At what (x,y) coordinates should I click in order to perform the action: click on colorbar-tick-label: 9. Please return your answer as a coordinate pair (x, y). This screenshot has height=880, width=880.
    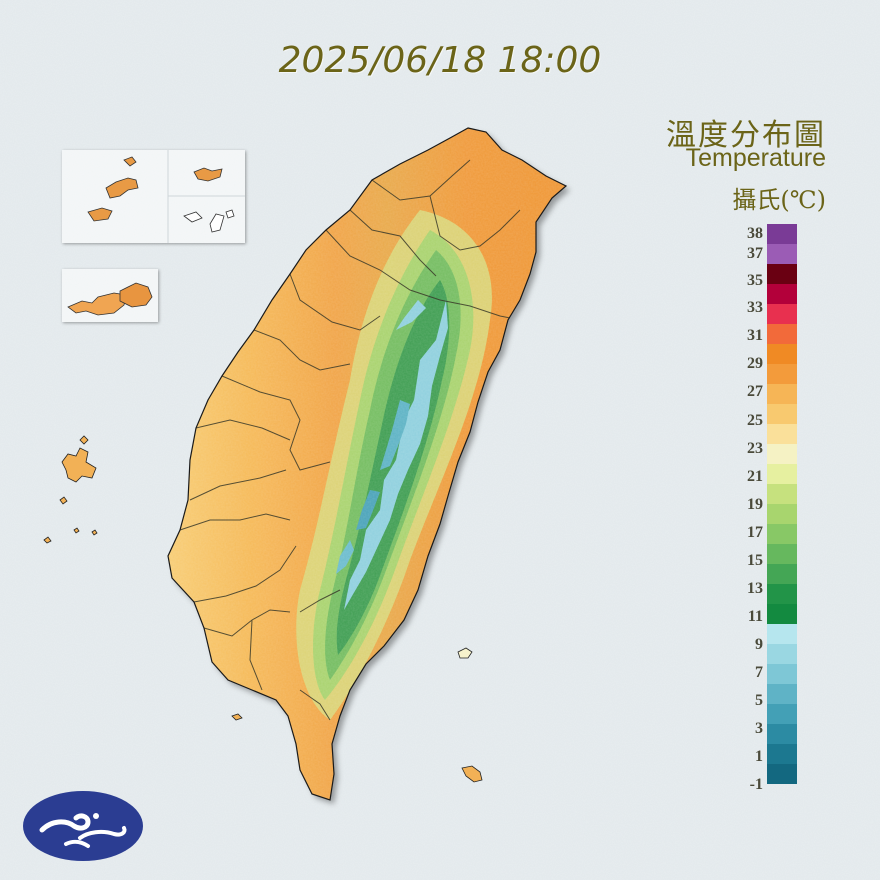
    Looking at the image, I should click on (759, 644).